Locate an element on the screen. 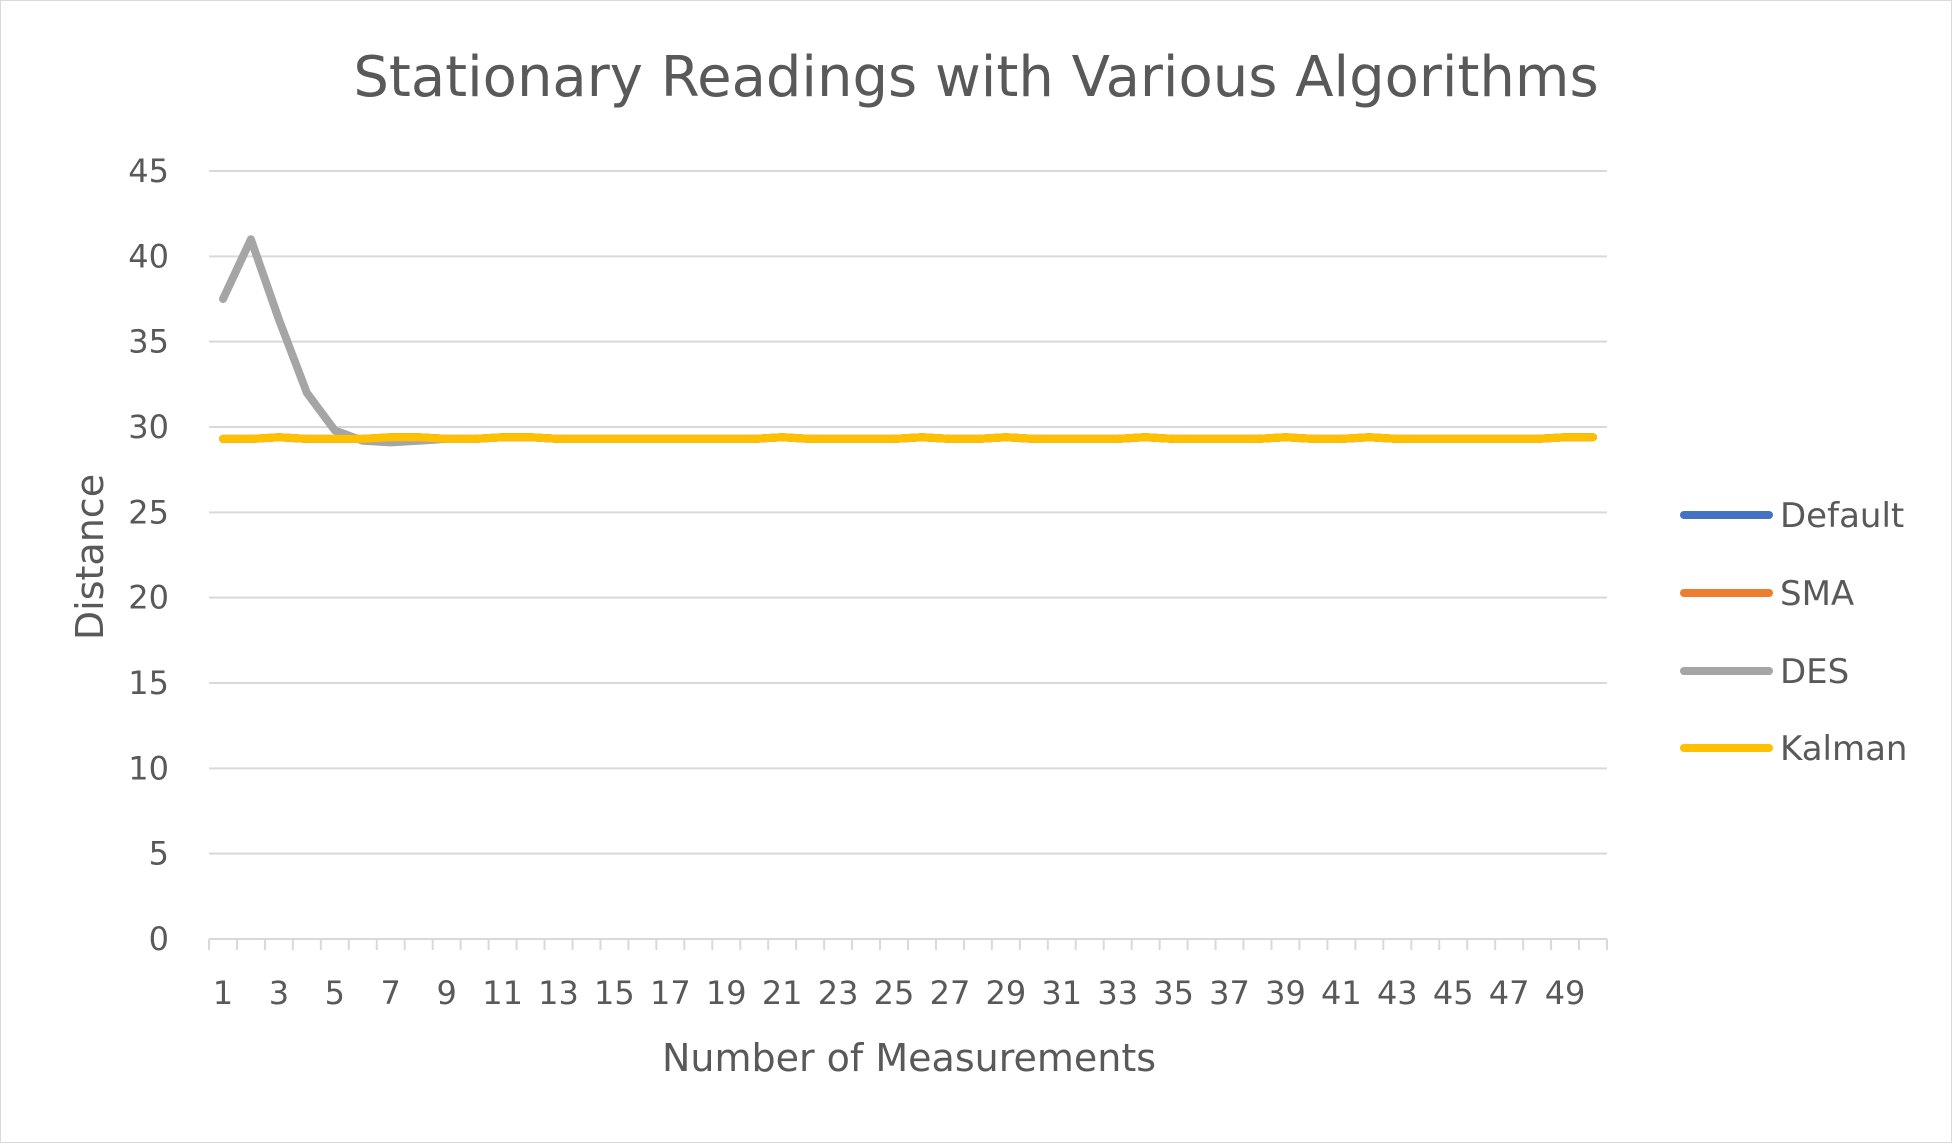 The height and width of the screenshot is (1144, 1952). y-tick-label: 10 is located at coordinates (148, 768).